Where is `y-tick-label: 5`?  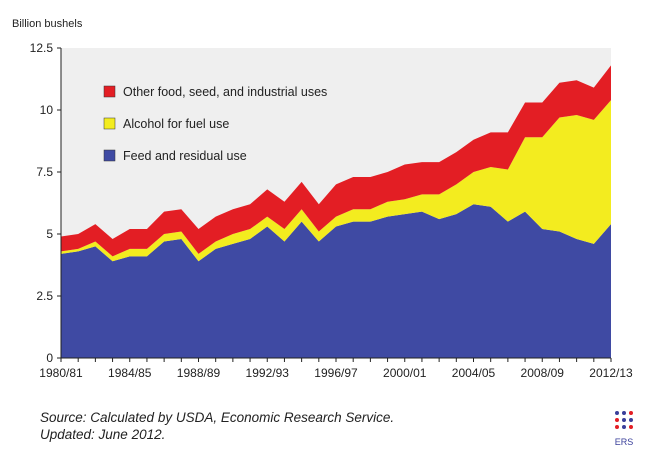 y-tick-label: 5 is located at coordinates (49, 234).